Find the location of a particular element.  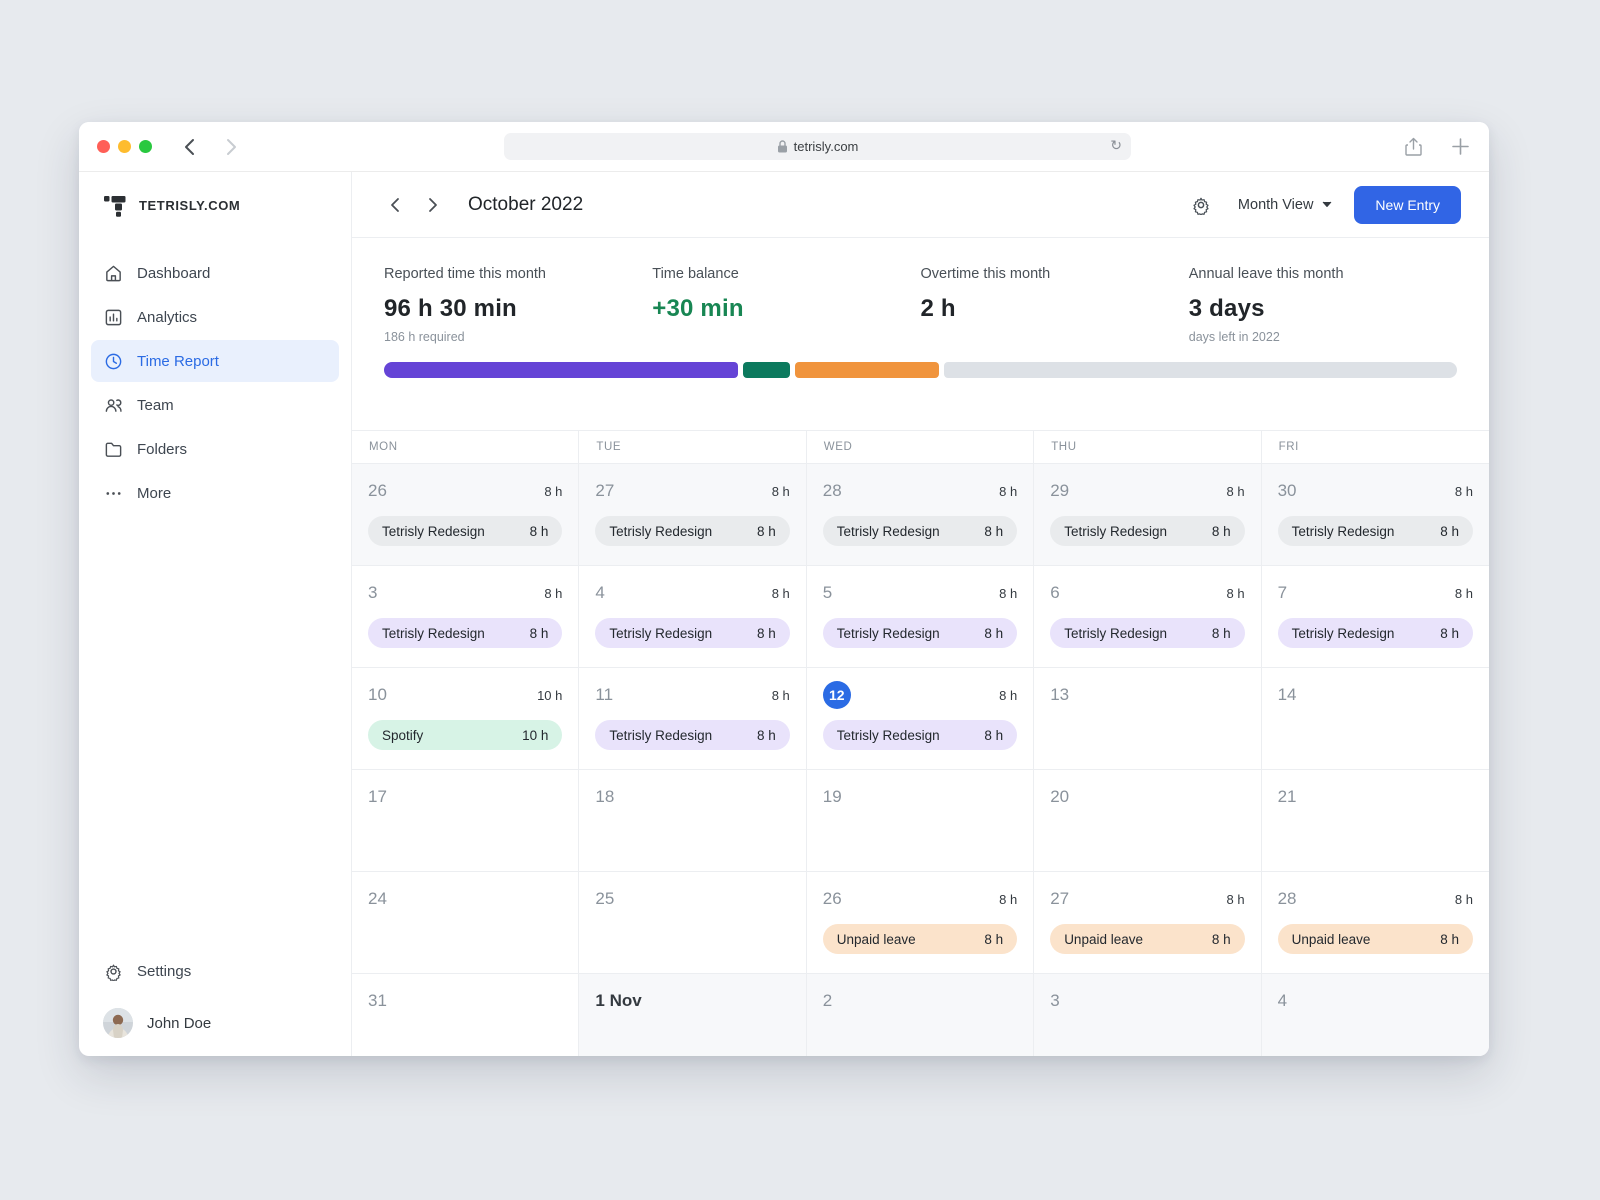

progress-track is located at coordinates (1200, 370).